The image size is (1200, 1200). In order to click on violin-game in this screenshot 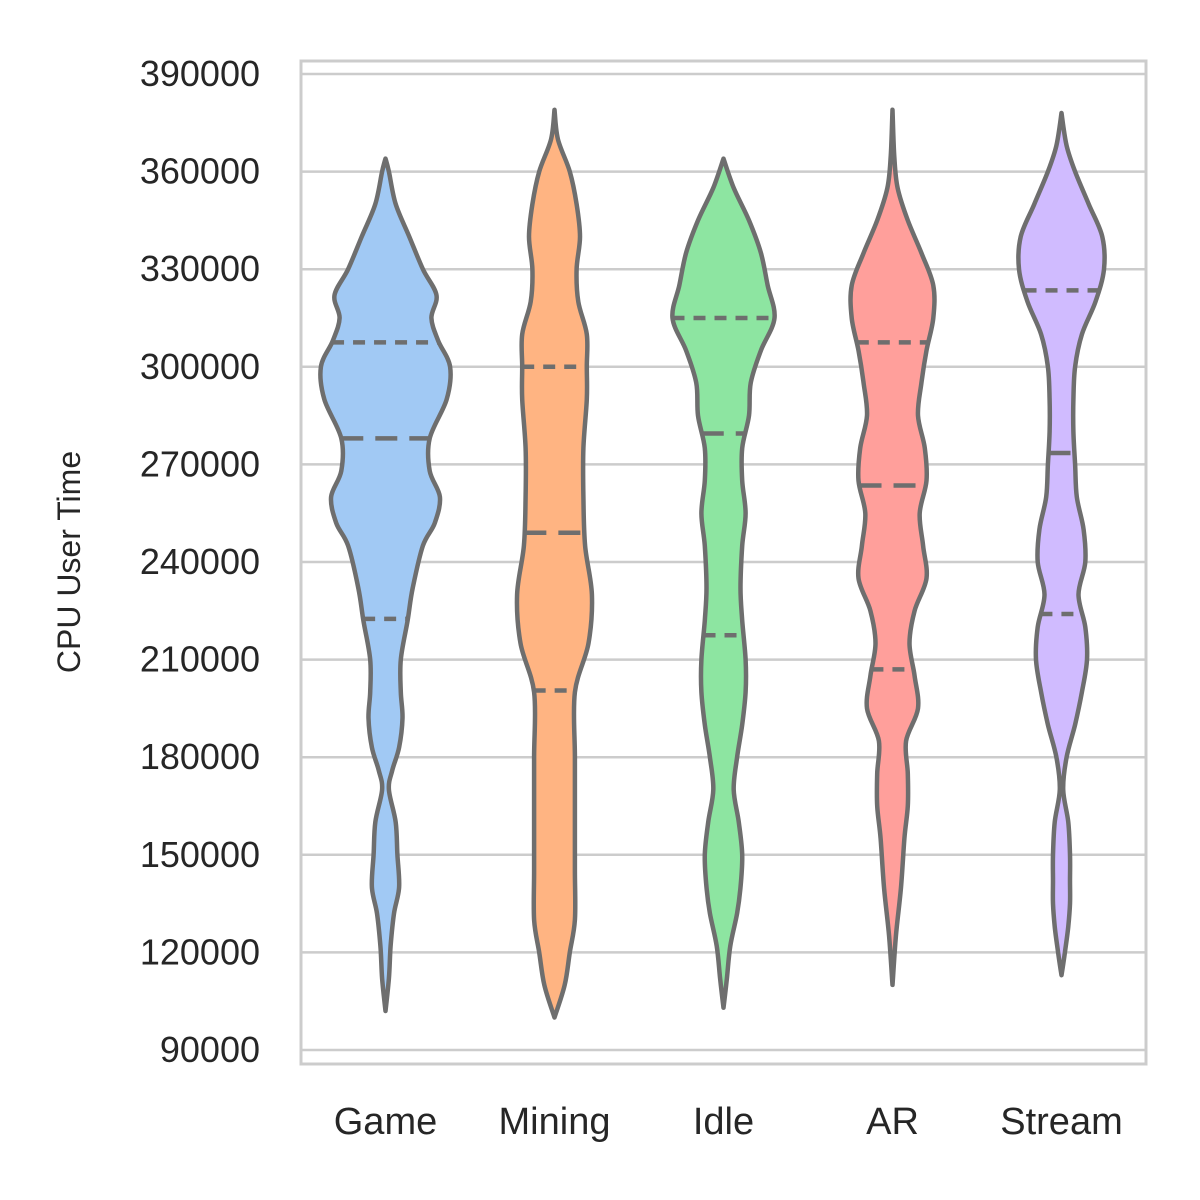, I will do `click(385, 585)`.